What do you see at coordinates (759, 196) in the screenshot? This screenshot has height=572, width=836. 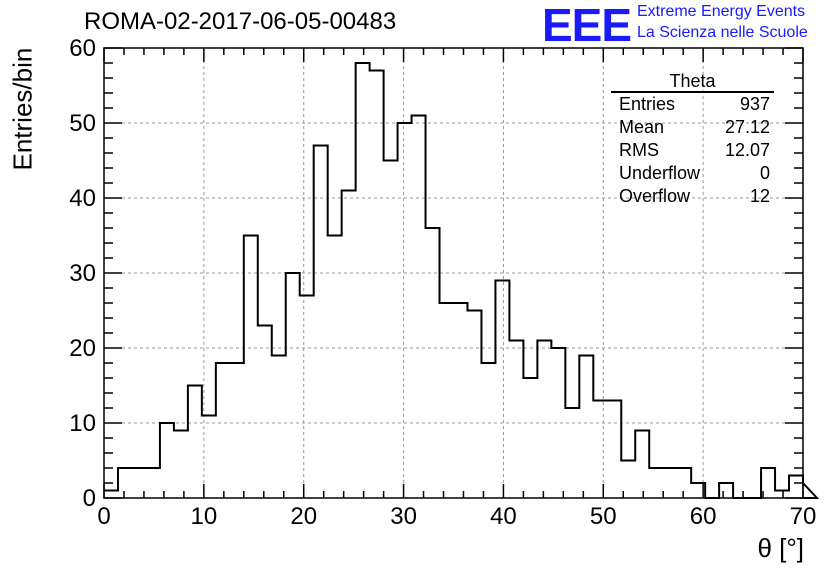 I see `stats-value: 12` at bounding box center [759, 196].